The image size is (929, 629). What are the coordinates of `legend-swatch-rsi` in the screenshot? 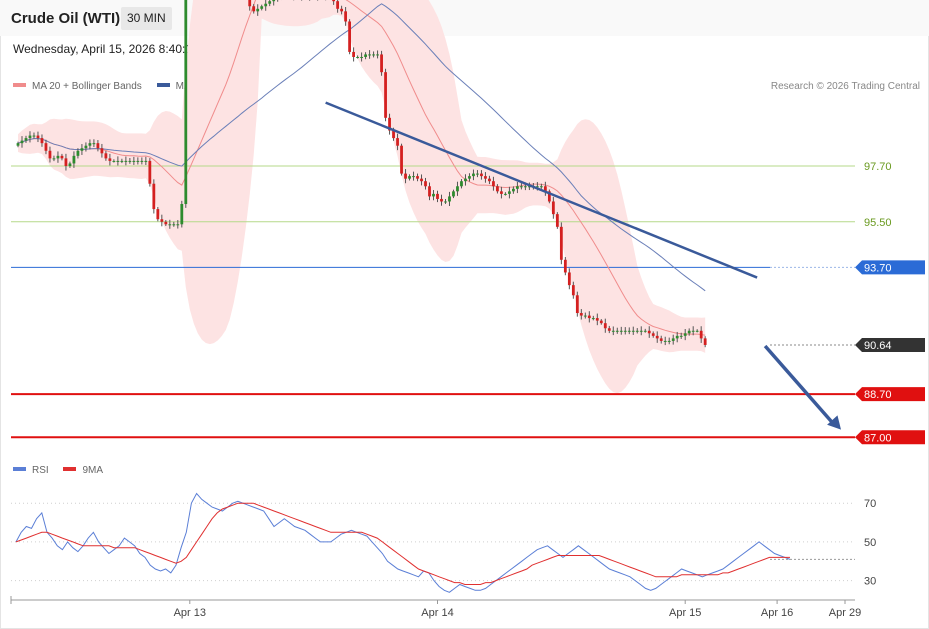 It's located at (19, 469).